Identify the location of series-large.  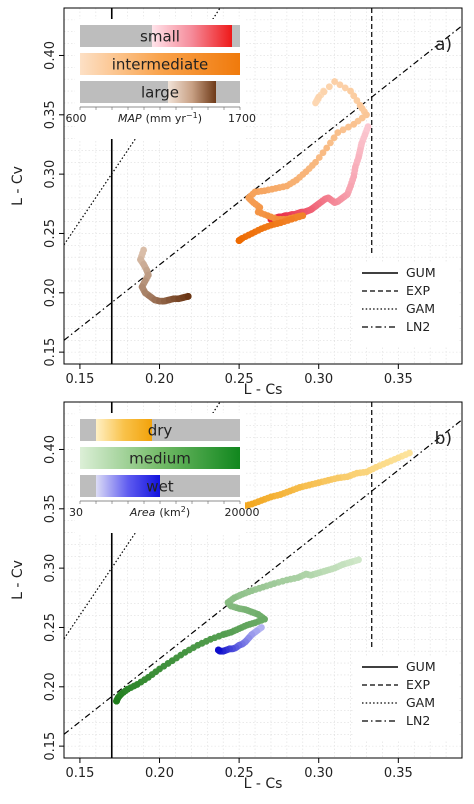
(164, 275).